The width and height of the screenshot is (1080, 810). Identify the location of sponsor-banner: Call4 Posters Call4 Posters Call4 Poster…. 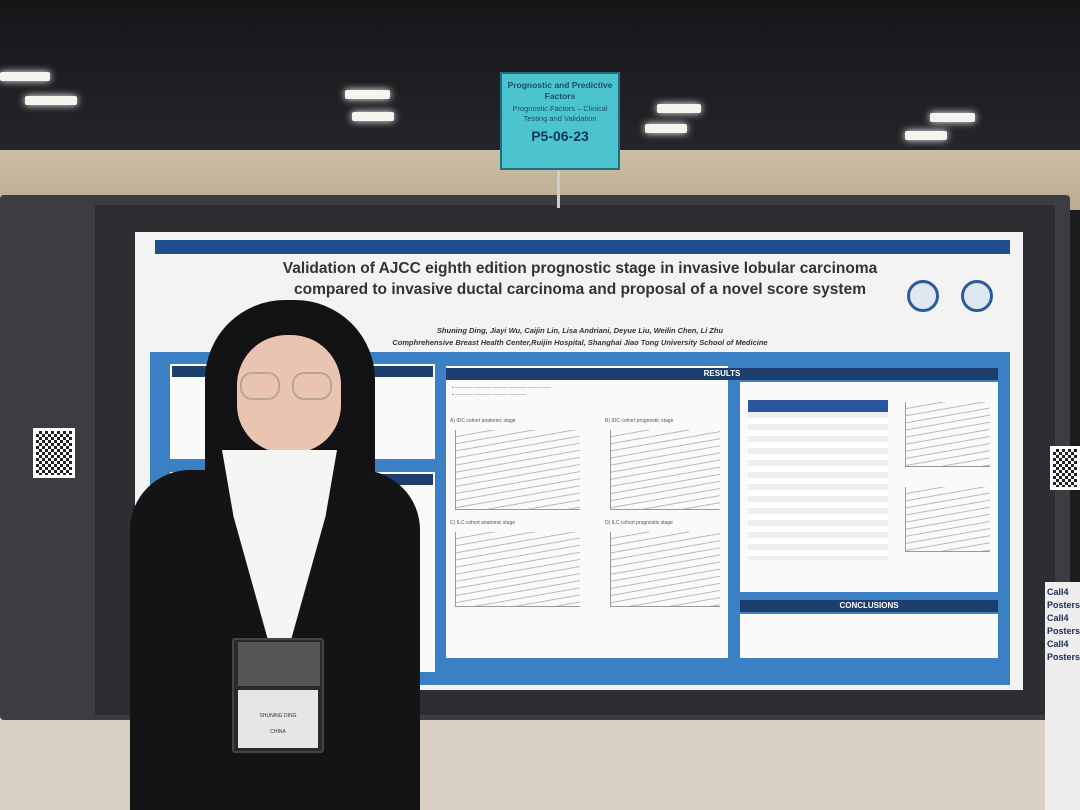
(1062, 696).